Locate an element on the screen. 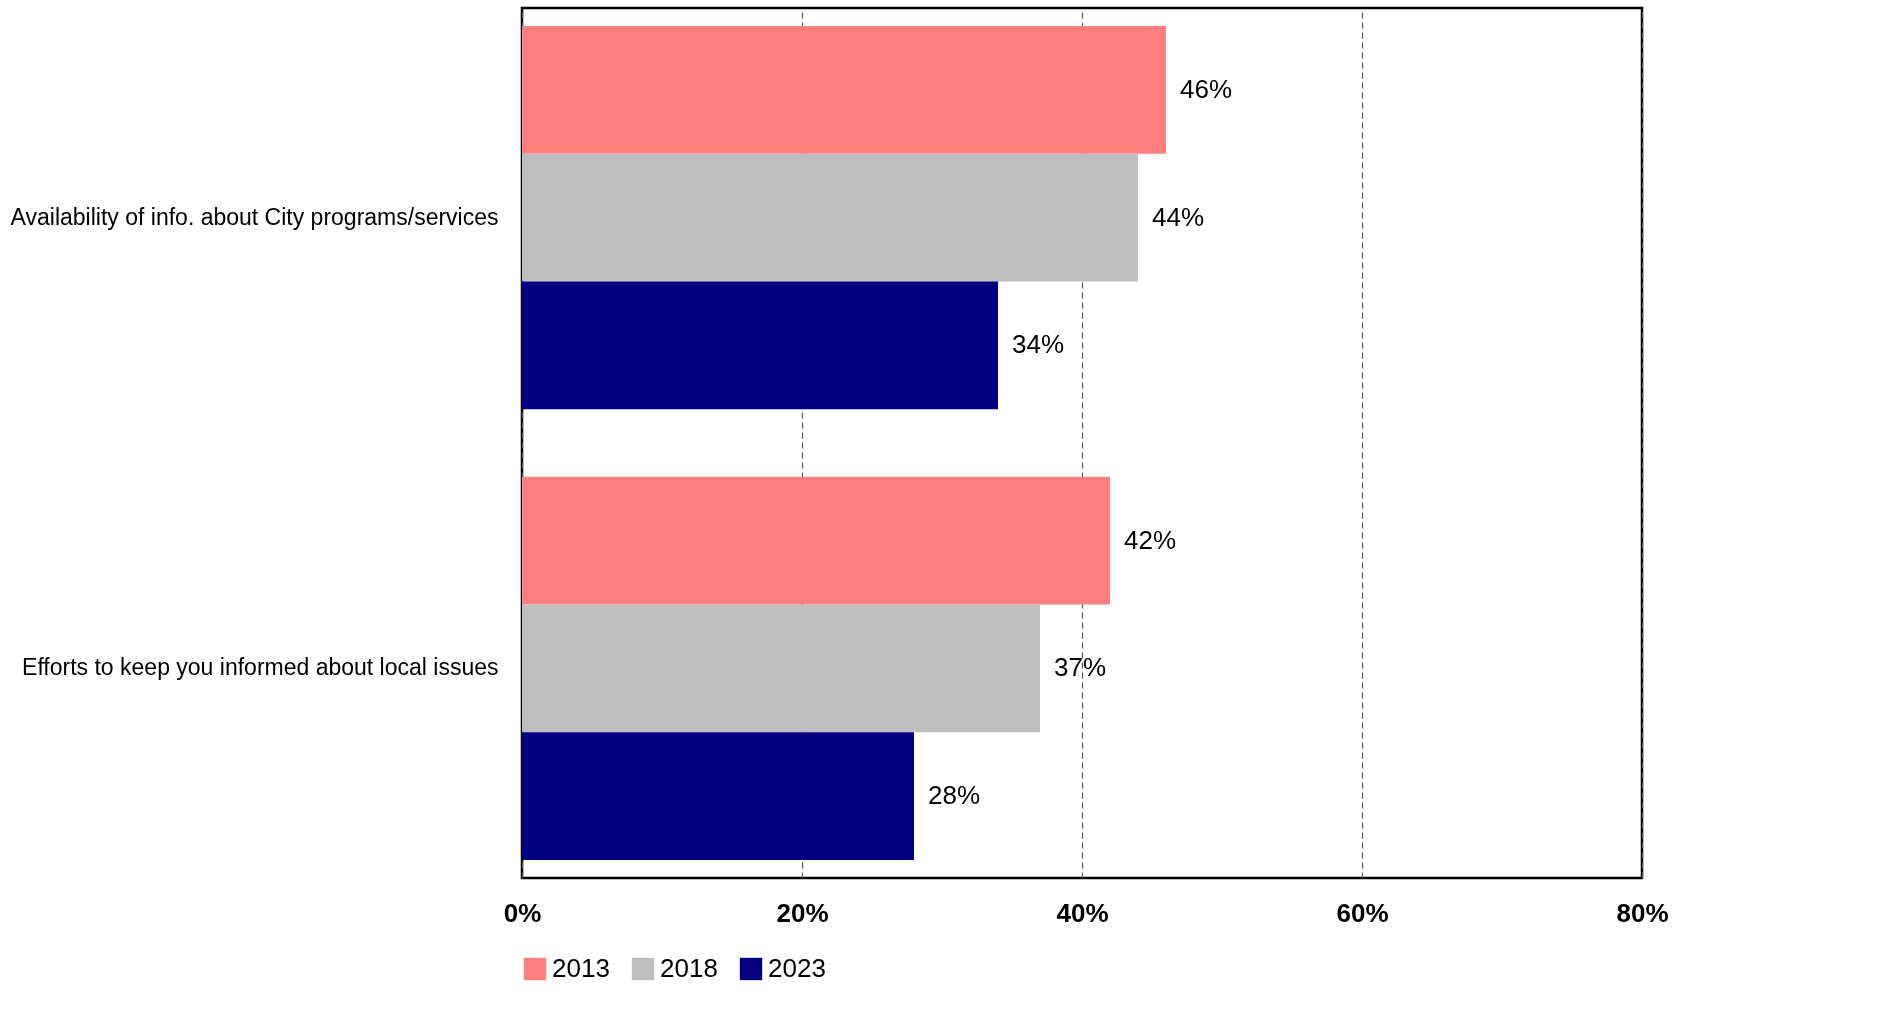 The height and width of the screenshot is (1030, 1898). y-tick-label: Availability of info. about City programs/services is located at coordinates (254, 216).